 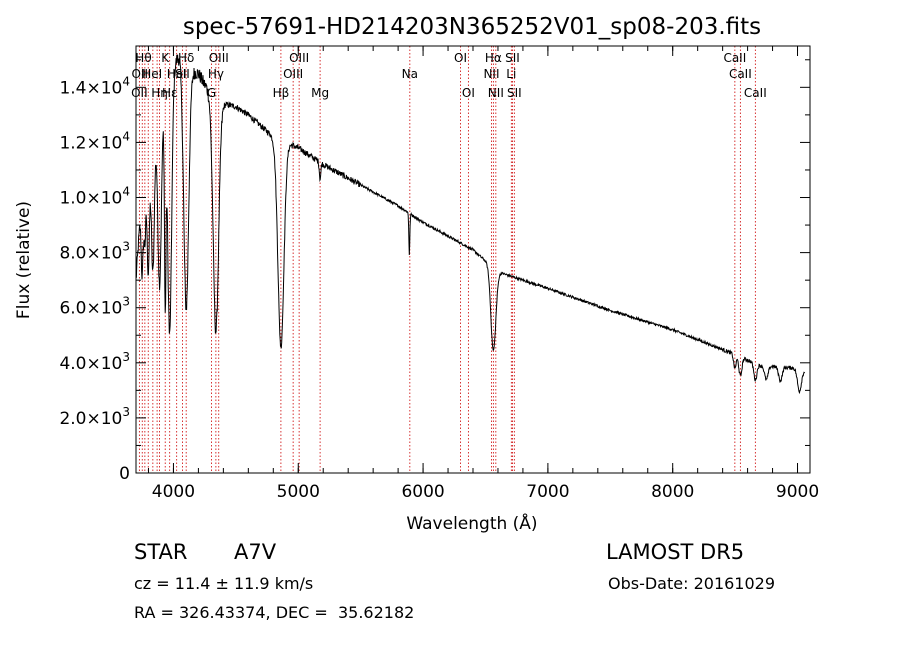 What do you see at coordinates (94, 307) in the screenshot?
I see `y-tick-label: 6.0×10³` at bounding box center [94, 307].